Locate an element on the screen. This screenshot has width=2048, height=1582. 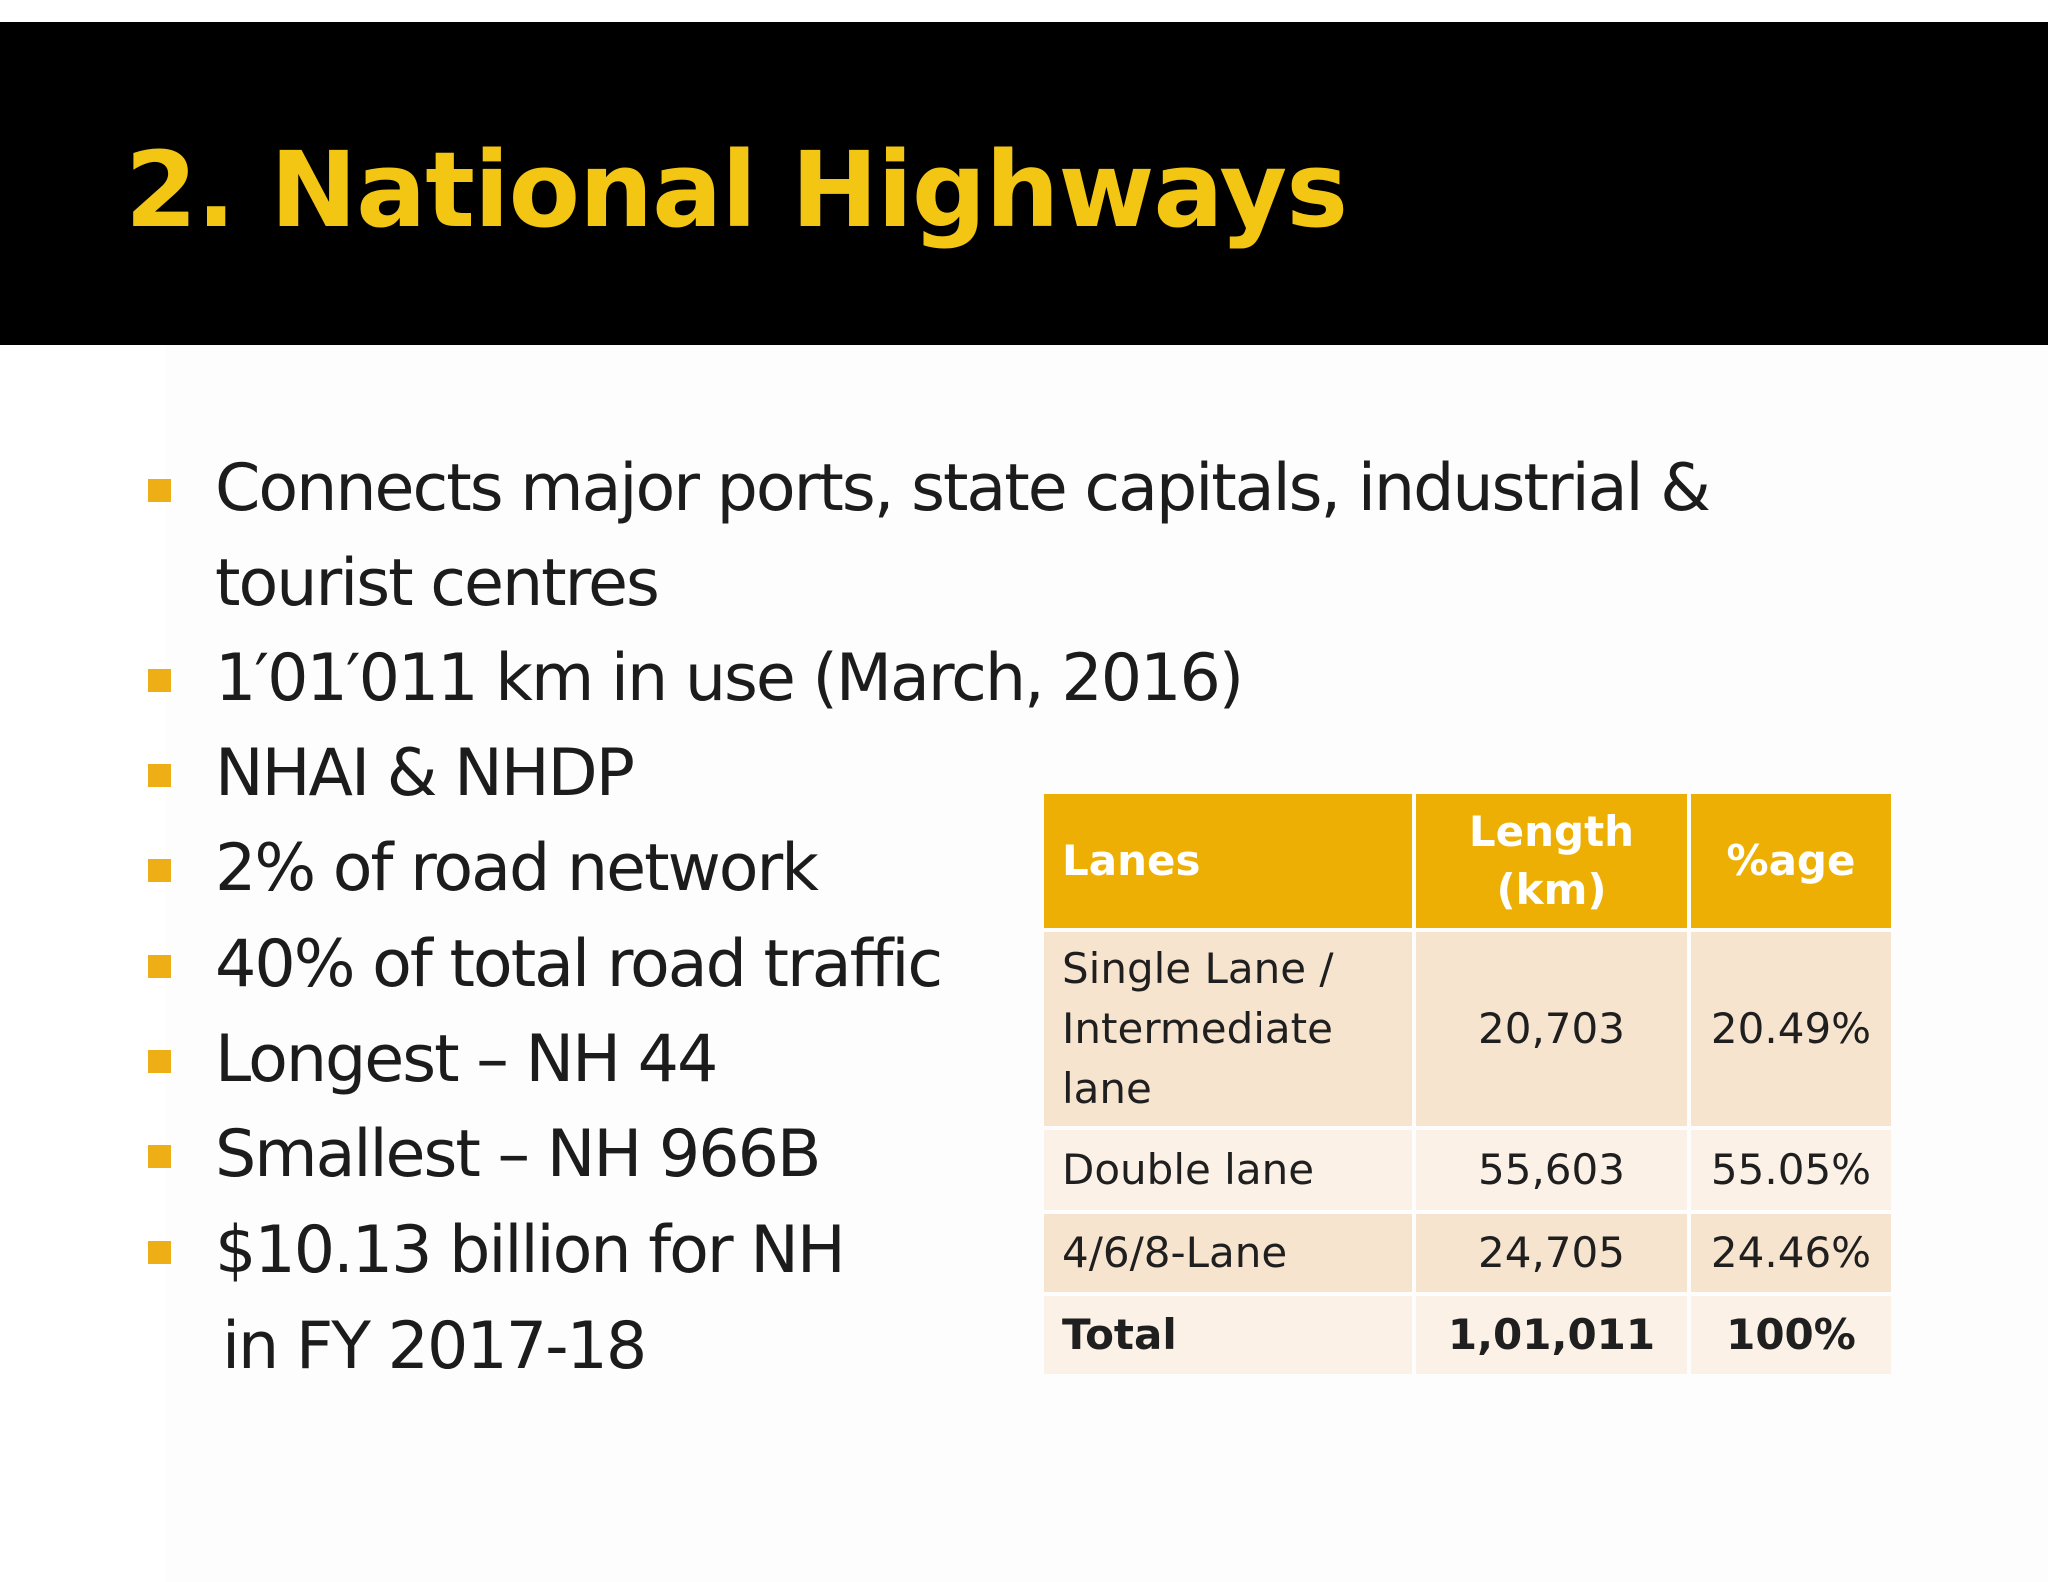
bullet-text: 2% of road network is located at coordinates (517, 868).